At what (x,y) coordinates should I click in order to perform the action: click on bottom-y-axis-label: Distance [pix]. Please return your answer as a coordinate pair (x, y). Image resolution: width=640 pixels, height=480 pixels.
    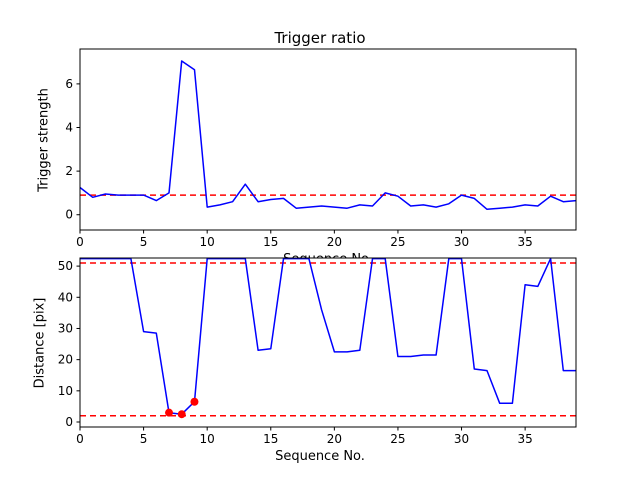
    Looking at the image, I should click on (40, 343).